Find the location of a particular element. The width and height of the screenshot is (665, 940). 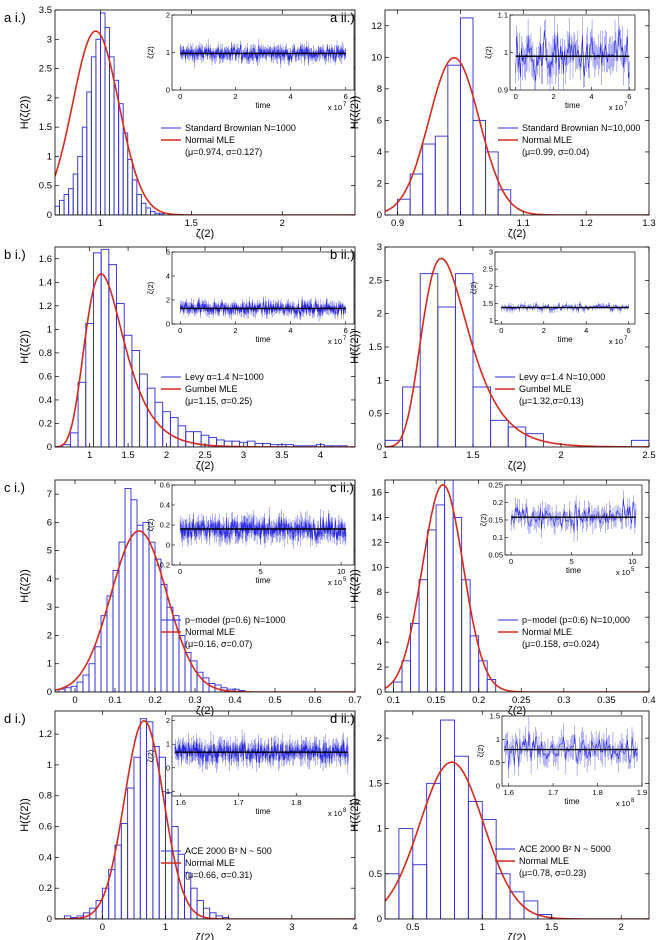

inset-x-tick-label: 2 is located at coordinates (544, 330).